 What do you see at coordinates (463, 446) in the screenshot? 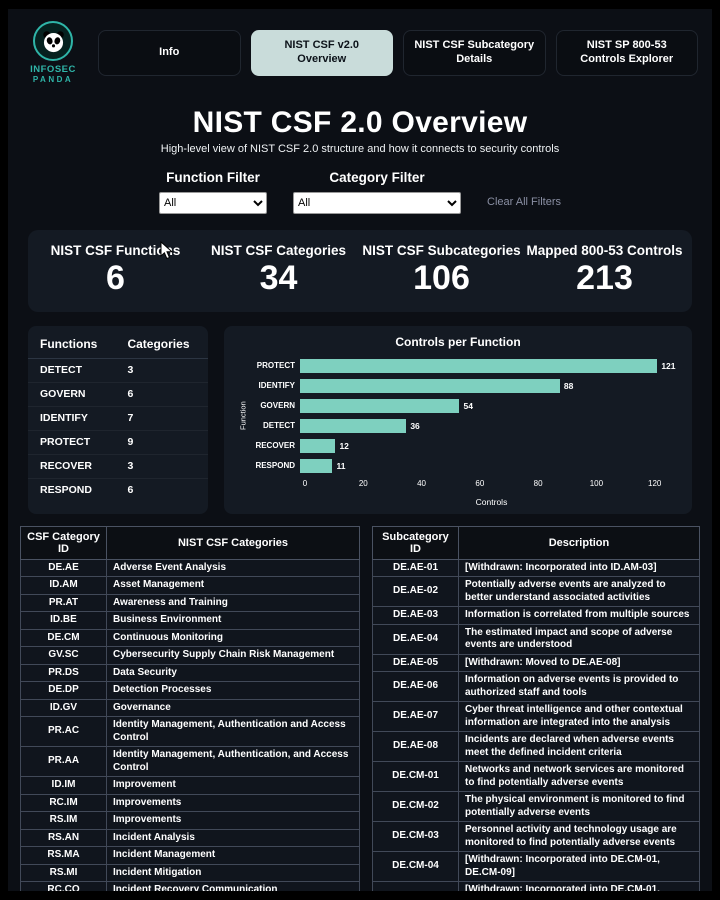
I see `chart-bar-row: RECOVER 12` at bounding box center [463, 446].